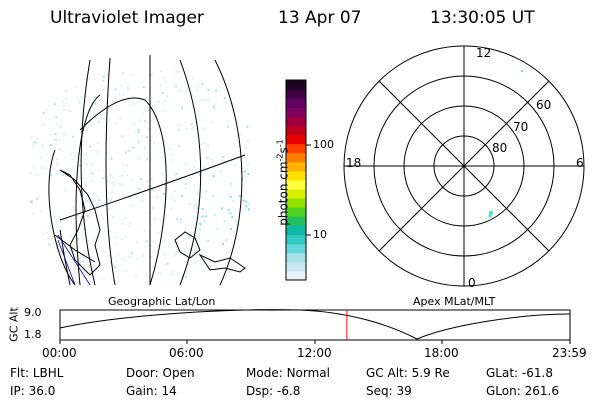 This screenshot has height=400, width=600. I want to click on altitude-xticks, so click(315, 342).